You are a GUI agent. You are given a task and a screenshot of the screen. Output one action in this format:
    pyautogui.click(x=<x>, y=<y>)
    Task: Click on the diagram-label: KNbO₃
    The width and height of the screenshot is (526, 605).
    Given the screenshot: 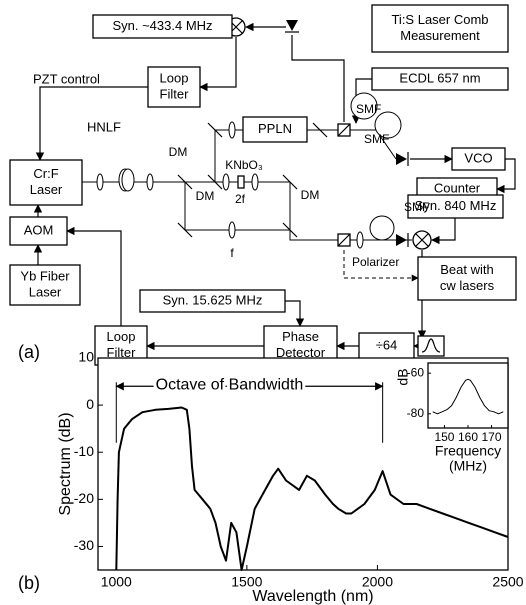 What is the action you would take?
    pyautogui.click(x=244, y=165)
    